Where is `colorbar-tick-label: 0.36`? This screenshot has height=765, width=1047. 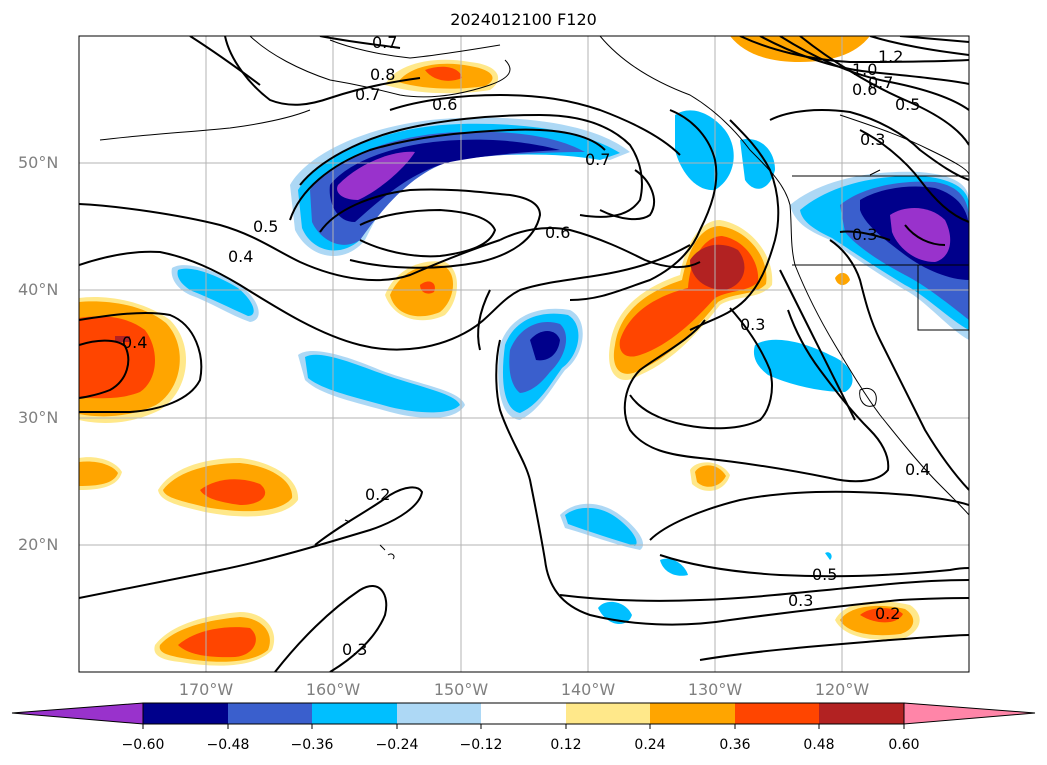 colorbar-tick-label: 0.36 is located at coordinates (735, 745).